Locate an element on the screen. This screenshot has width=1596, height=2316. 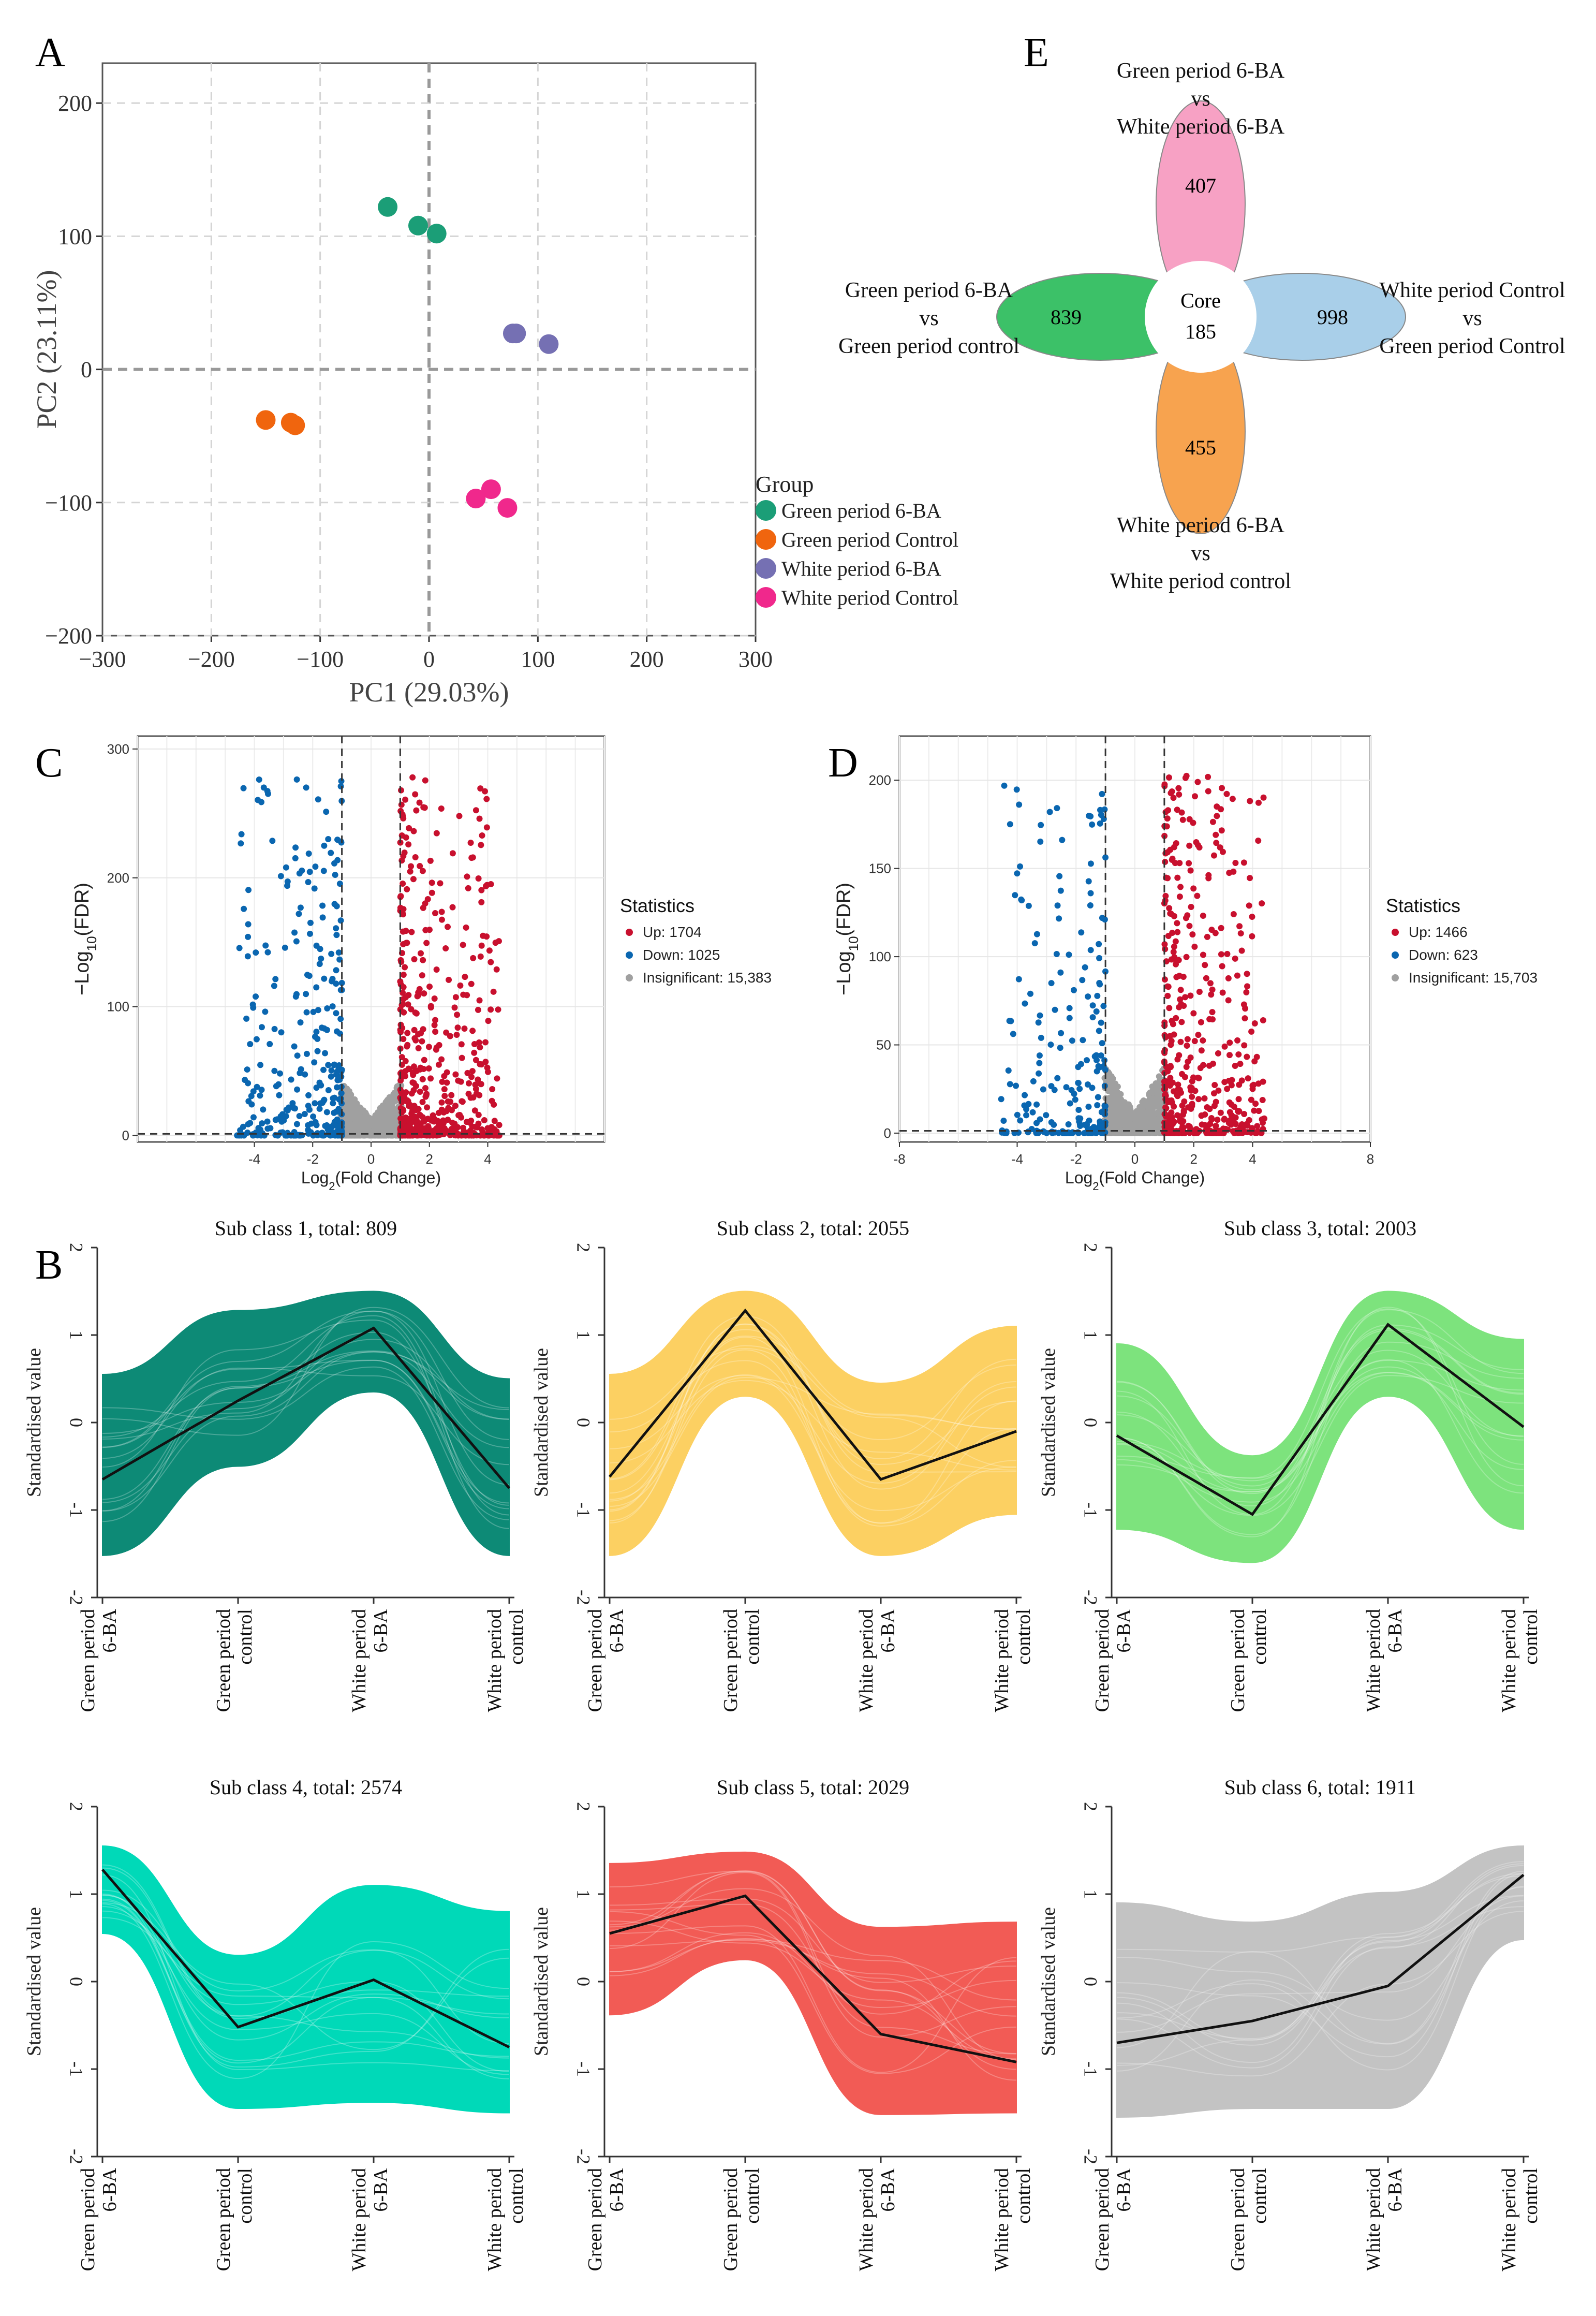
x-tick-label: 200 is located at coordinates (647, 659).